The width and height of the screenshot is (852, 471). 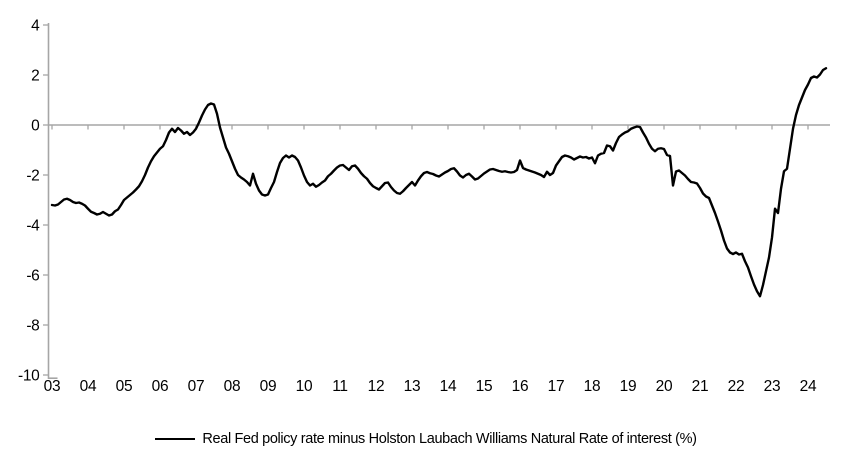 What do you see at coordinates (35, 76) in the screenshot?
I see `y-axis-label-2: 2` at bounding box center [35, 76].